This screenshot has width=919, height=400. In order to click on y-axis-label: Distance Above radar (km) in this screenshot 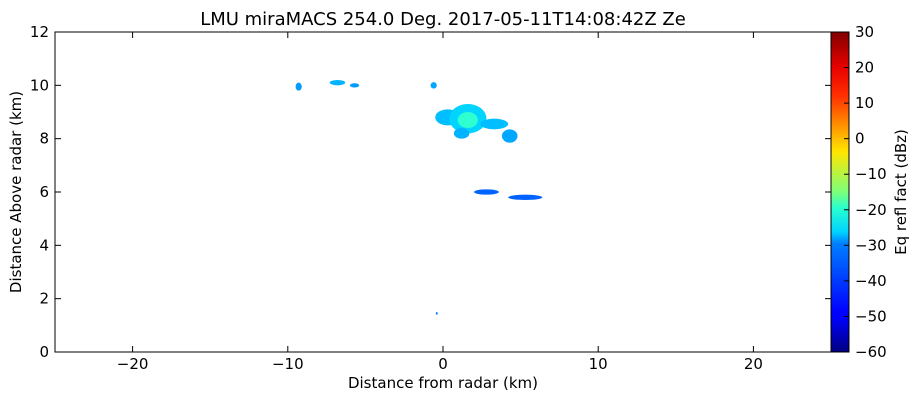, I will do `click(16, 192)`.